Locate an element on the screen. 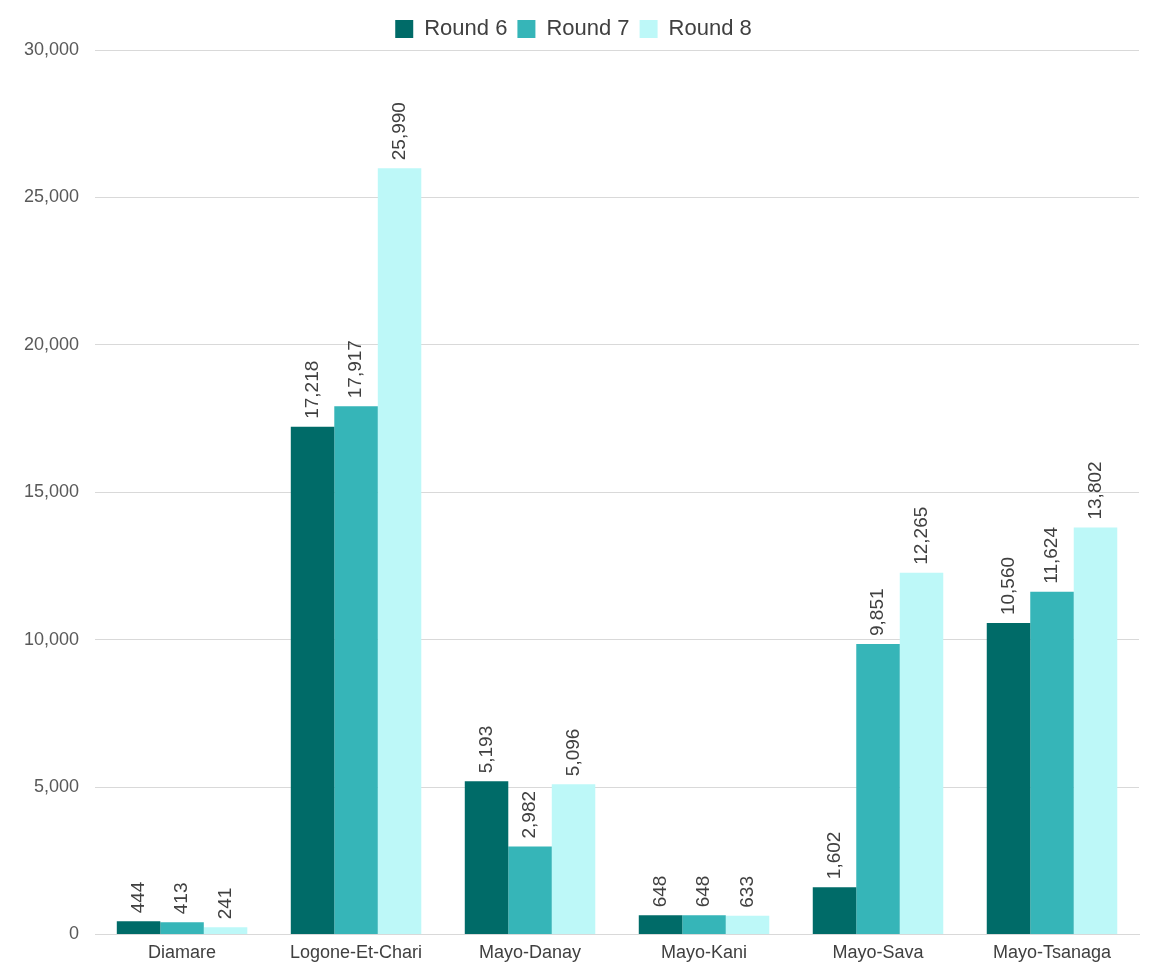 Image resolution: width=1157 pixels, height=980 pixels. data-label: 5,096 is located at coordinates (572, 752).